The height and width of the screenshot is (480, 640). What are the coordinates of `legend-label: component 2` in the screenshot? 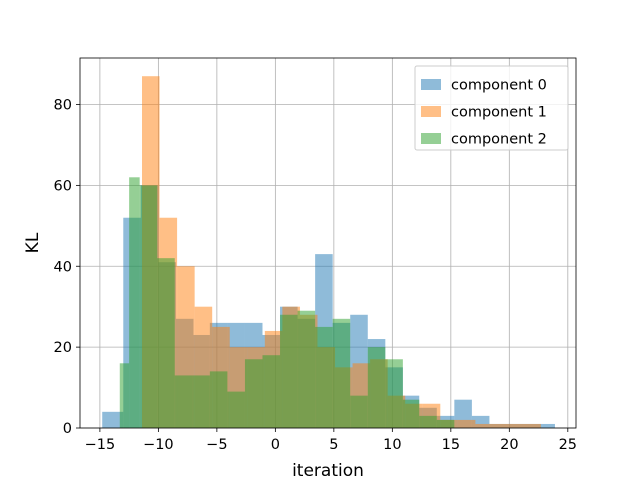 It's located at (499, 140).